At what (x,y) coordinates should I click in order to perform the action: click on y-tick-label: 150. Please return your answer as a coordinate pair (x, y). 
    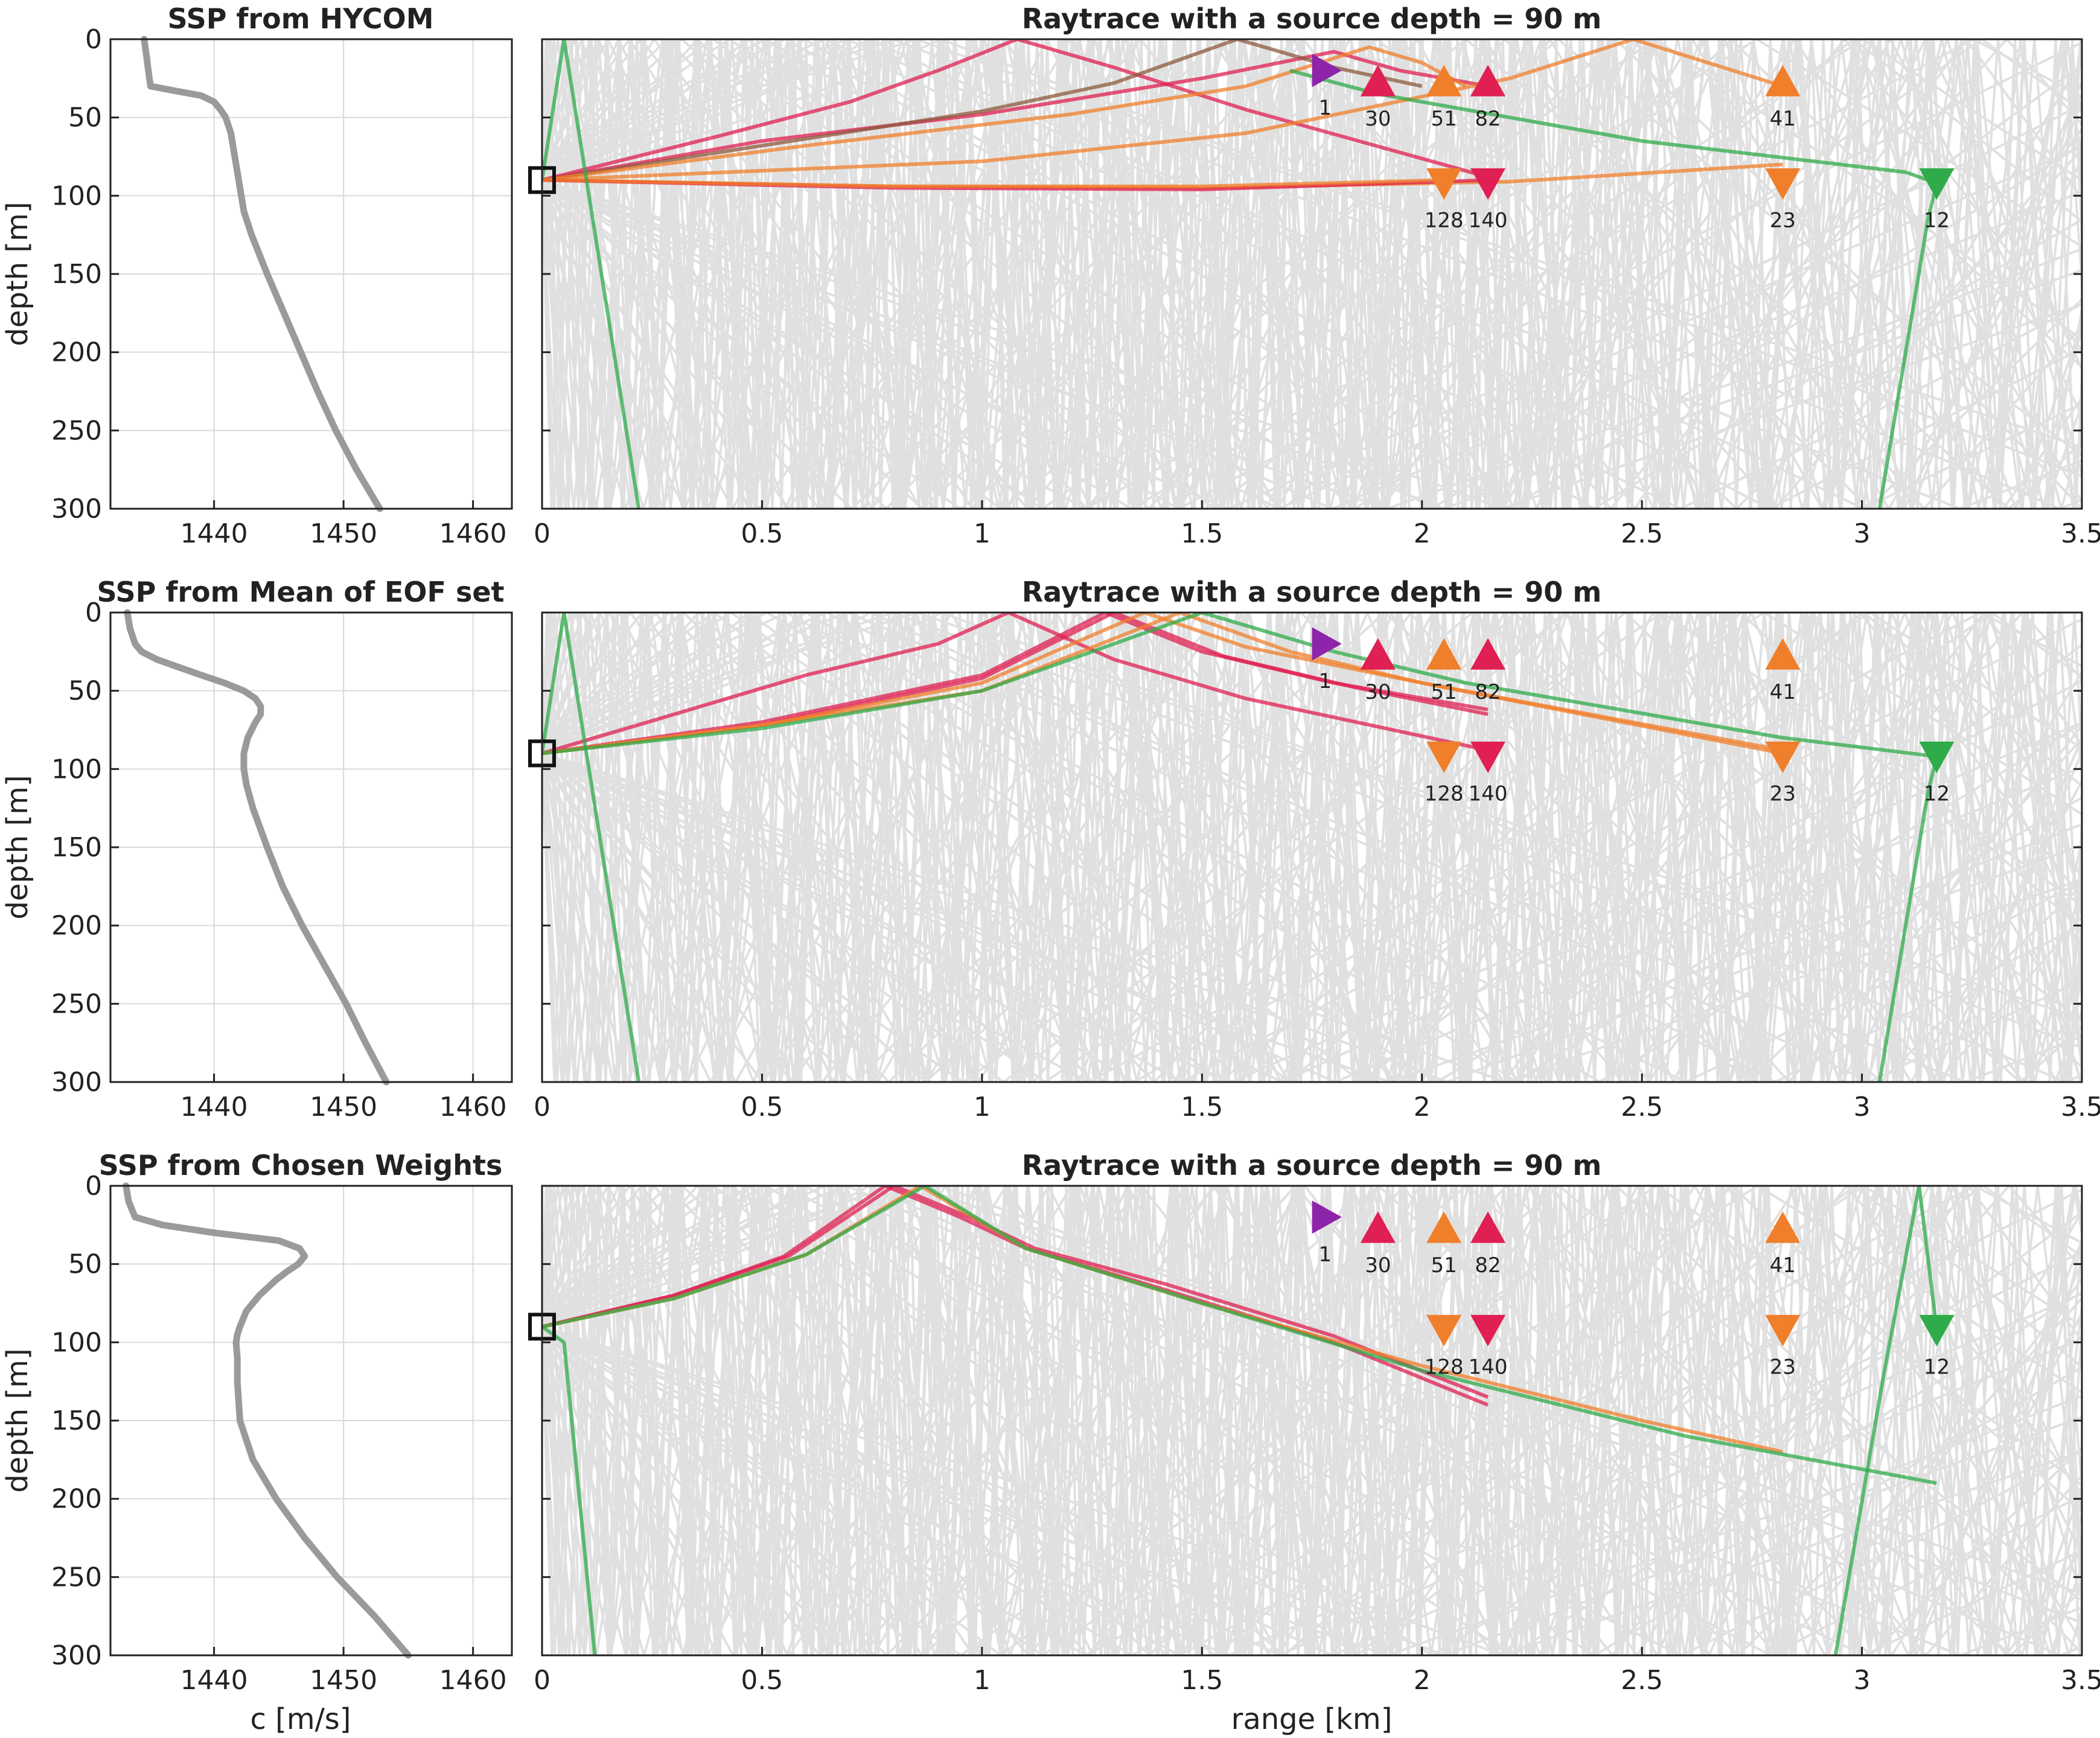
    Looking at the image, I should click on (76, 1420).